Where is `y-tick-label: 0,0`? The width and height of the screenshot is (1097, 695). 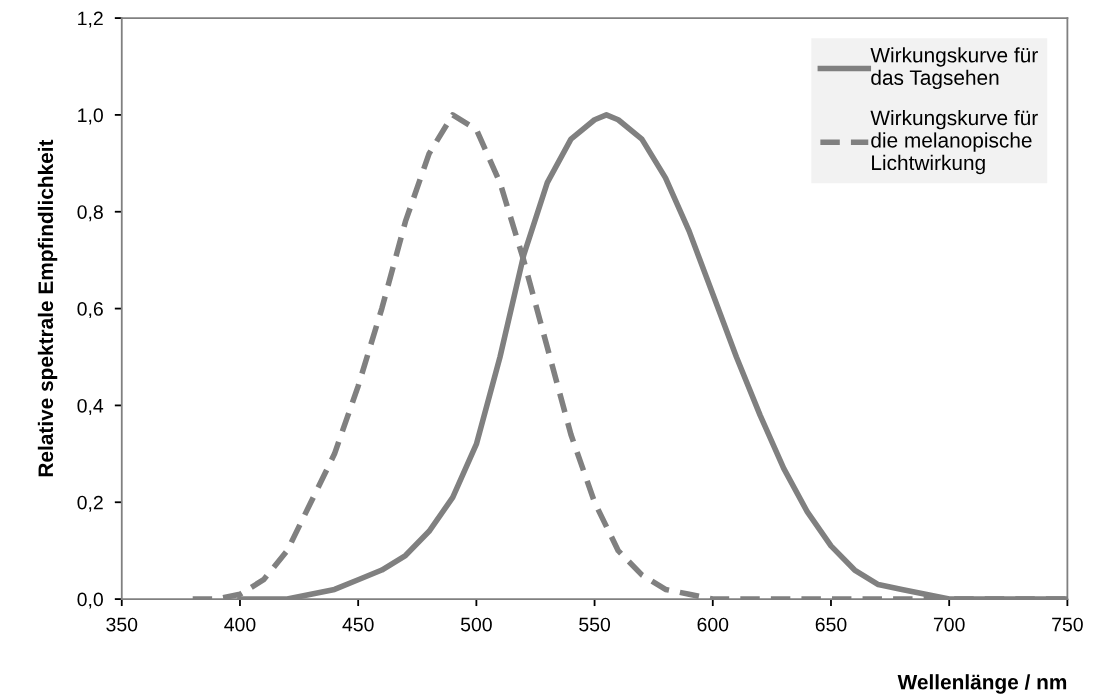 y-tick-label: 0,0 is located at coordinates (90, 600).